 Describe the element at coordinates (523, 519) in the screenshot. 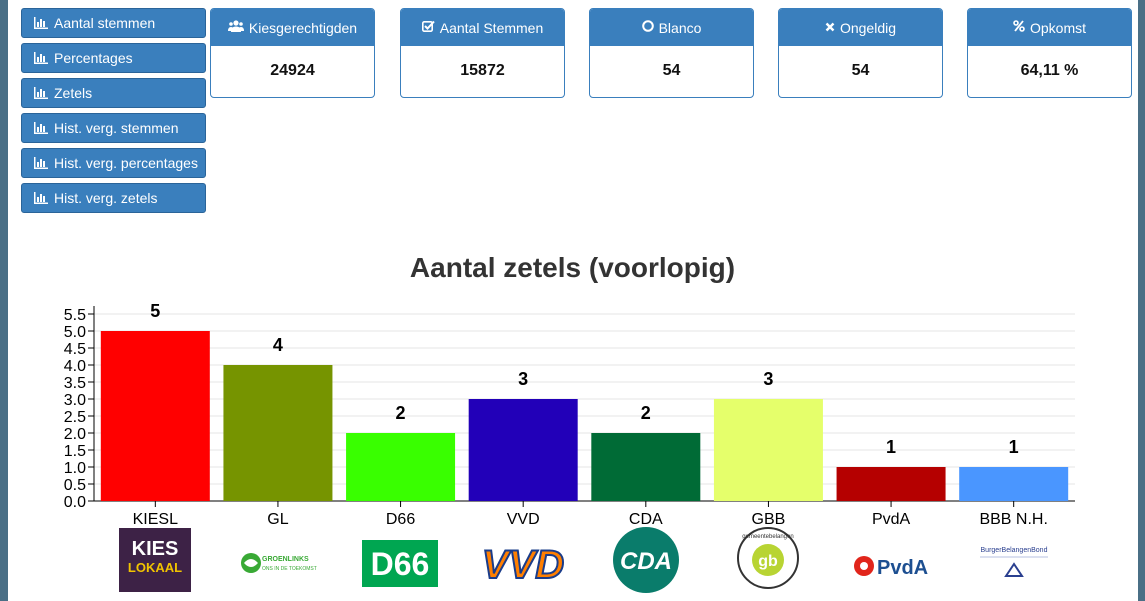

I see `x-tick-label: VVD` at that location.